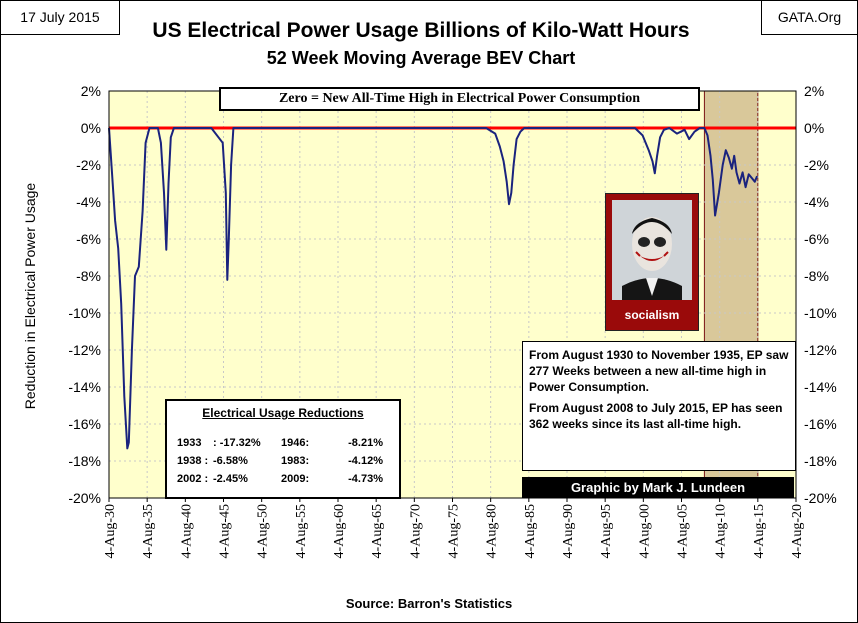 This screenshot has width=858, height=623. Describe the element at coordinates (568, 531) in the screenshot. I see `x-tick-label: 4-Aug-90` at that location.